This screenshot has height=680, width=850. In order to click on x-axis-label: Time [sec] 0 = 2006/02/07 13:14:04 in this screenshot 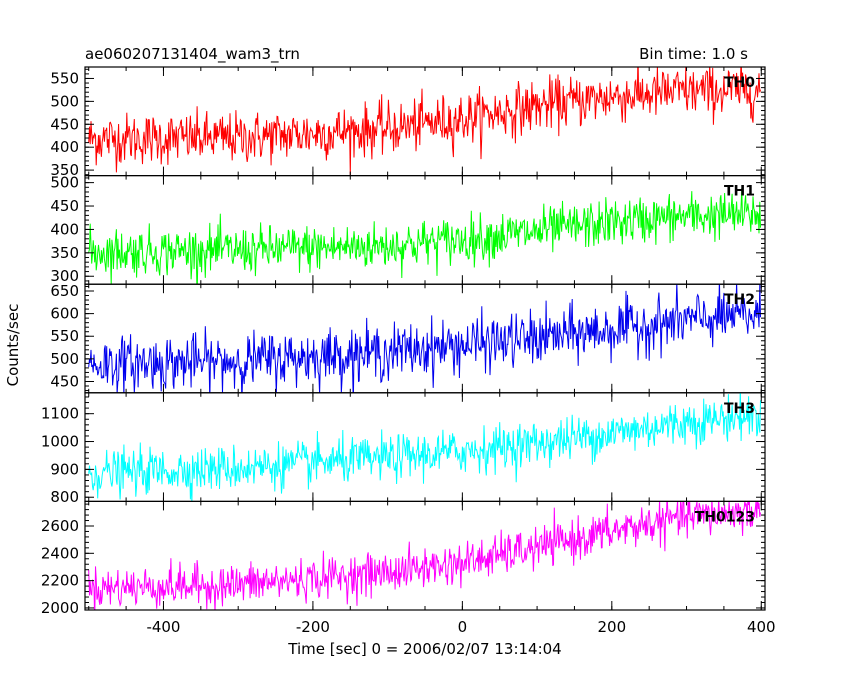, I will do `click(424, 649)`.